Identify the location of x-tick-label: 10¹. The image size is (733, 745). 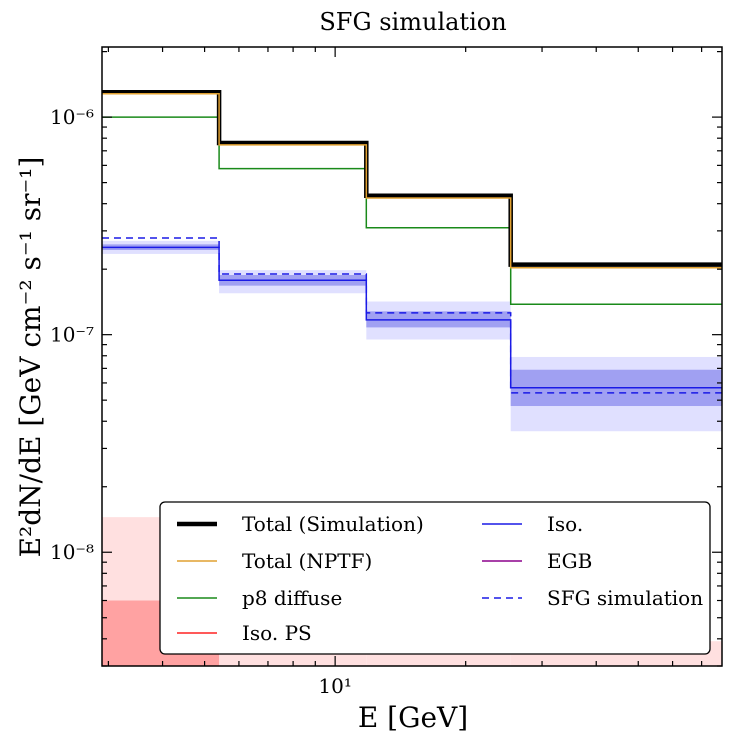
(334, 686).